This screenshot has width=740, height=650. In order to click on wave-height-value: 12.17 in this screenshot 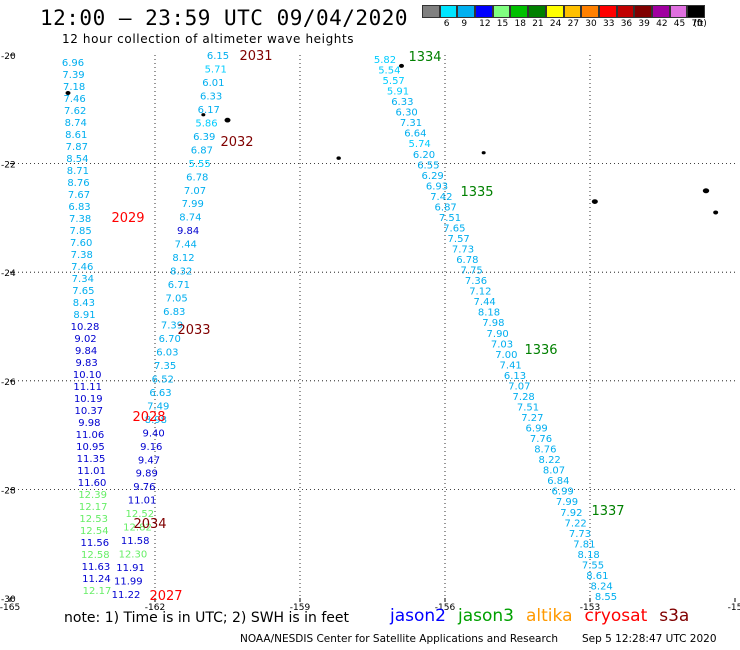, I will do `click(93, 507)`.